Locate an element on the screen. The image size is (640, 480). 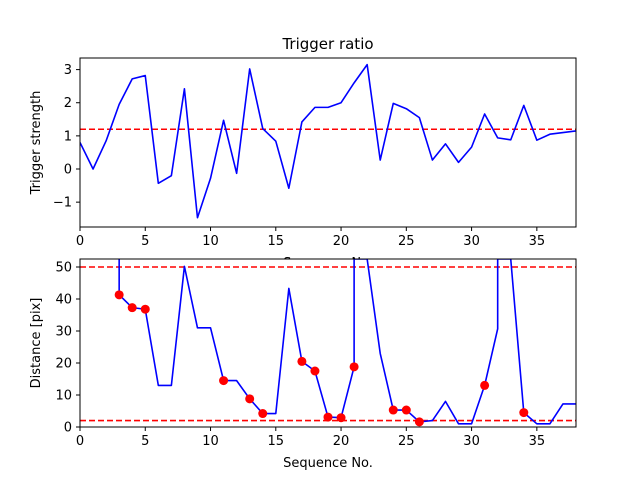
top-chart-y-axis-label: Trigger strength is located at coordinates (36, 143).